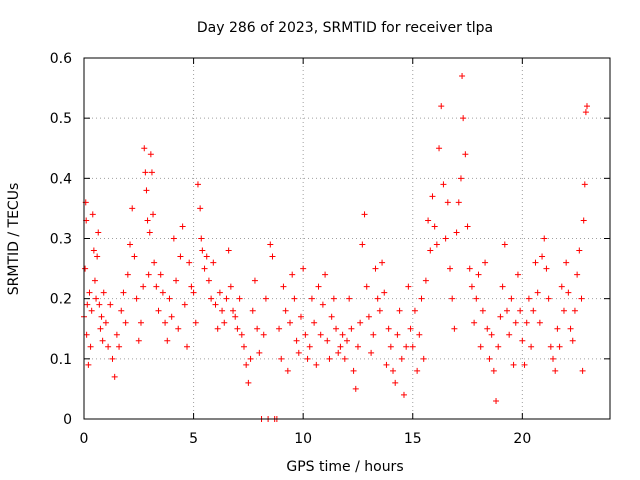  I want to click on y-tick-label: 0, so click(67, 420).